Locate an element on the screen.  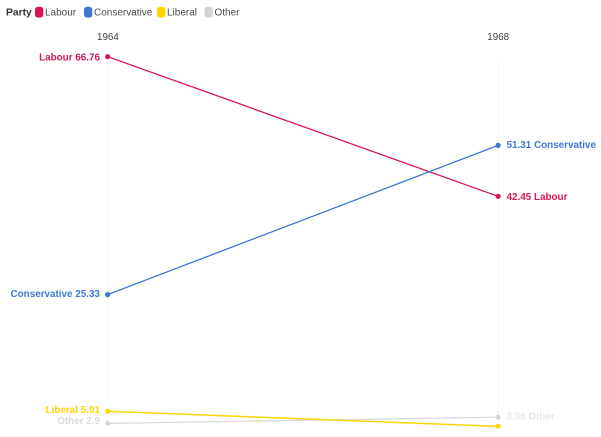
svg-text: Party is located at coordinates (19, 13).